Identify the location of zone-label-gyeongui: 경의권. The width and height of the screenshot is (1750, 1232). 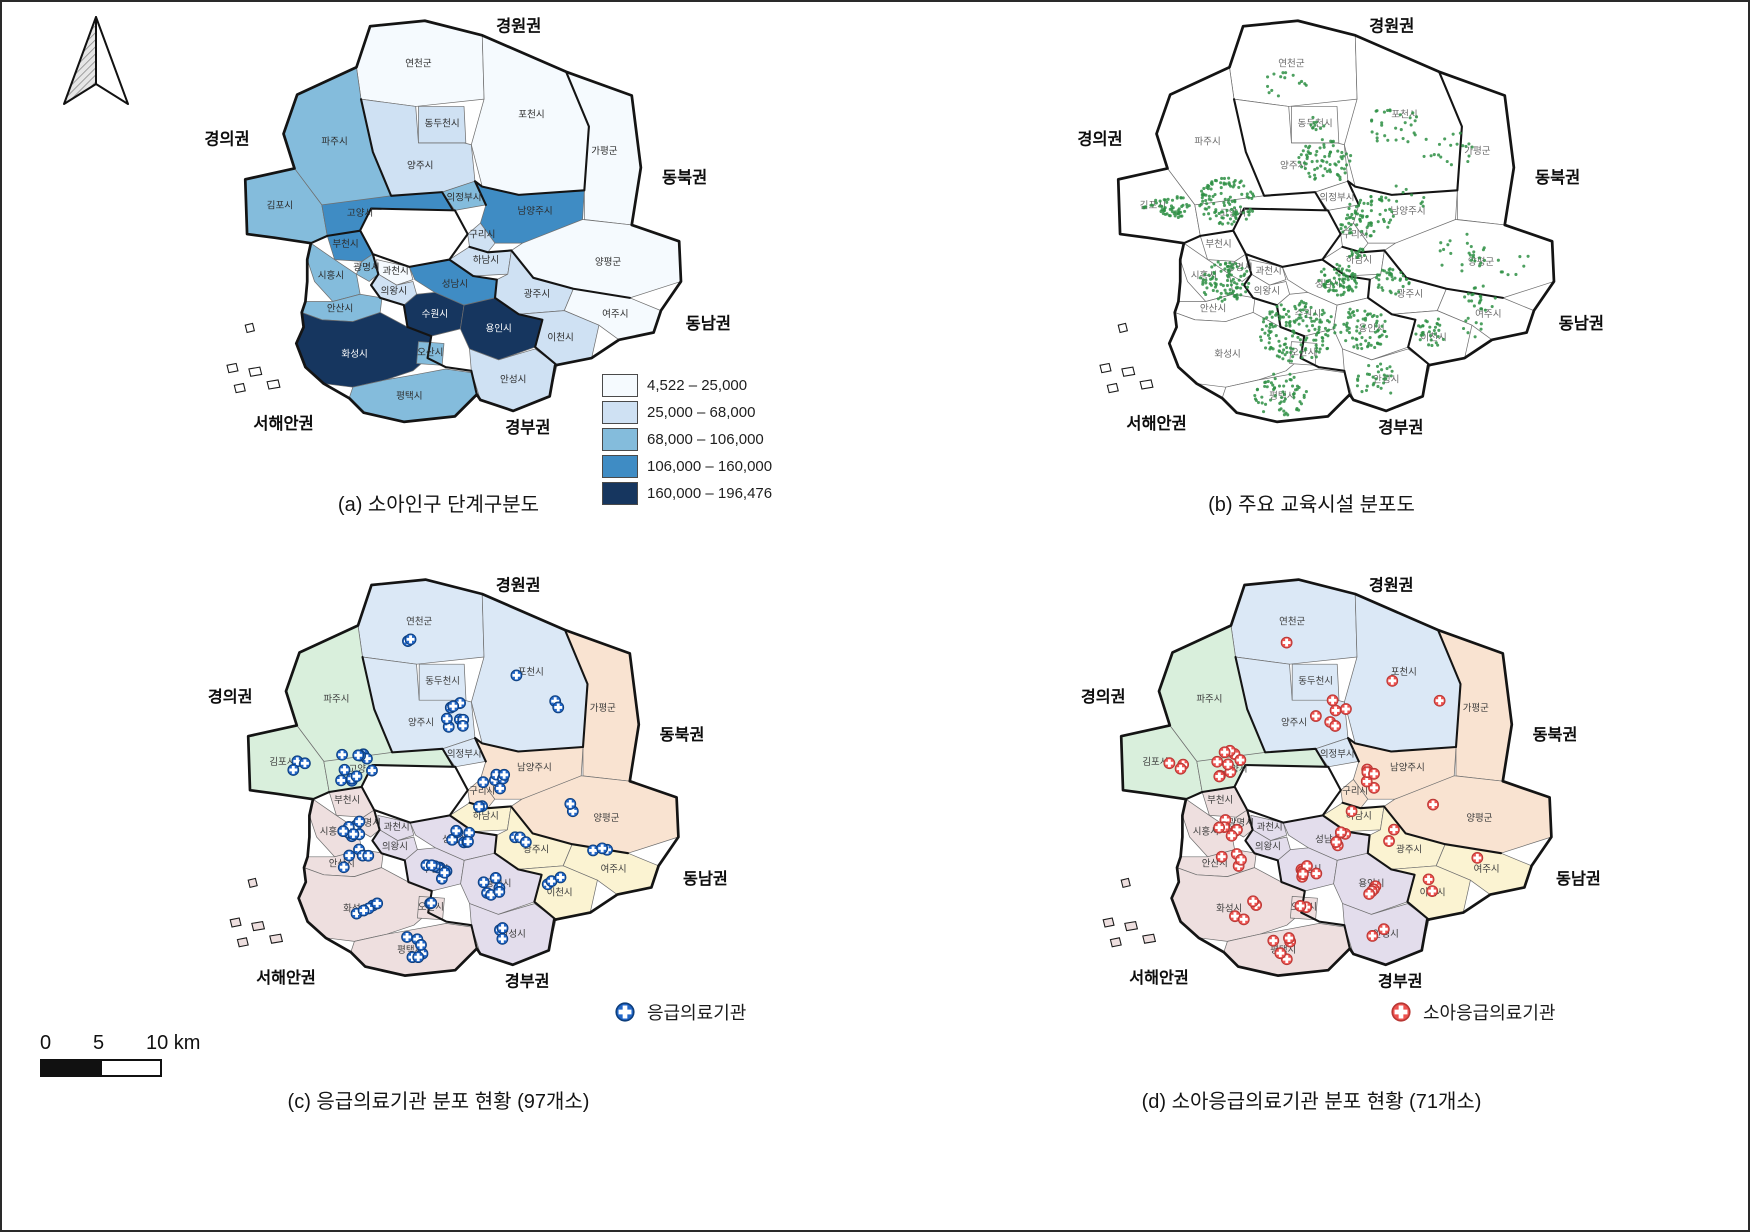
(226, 139).